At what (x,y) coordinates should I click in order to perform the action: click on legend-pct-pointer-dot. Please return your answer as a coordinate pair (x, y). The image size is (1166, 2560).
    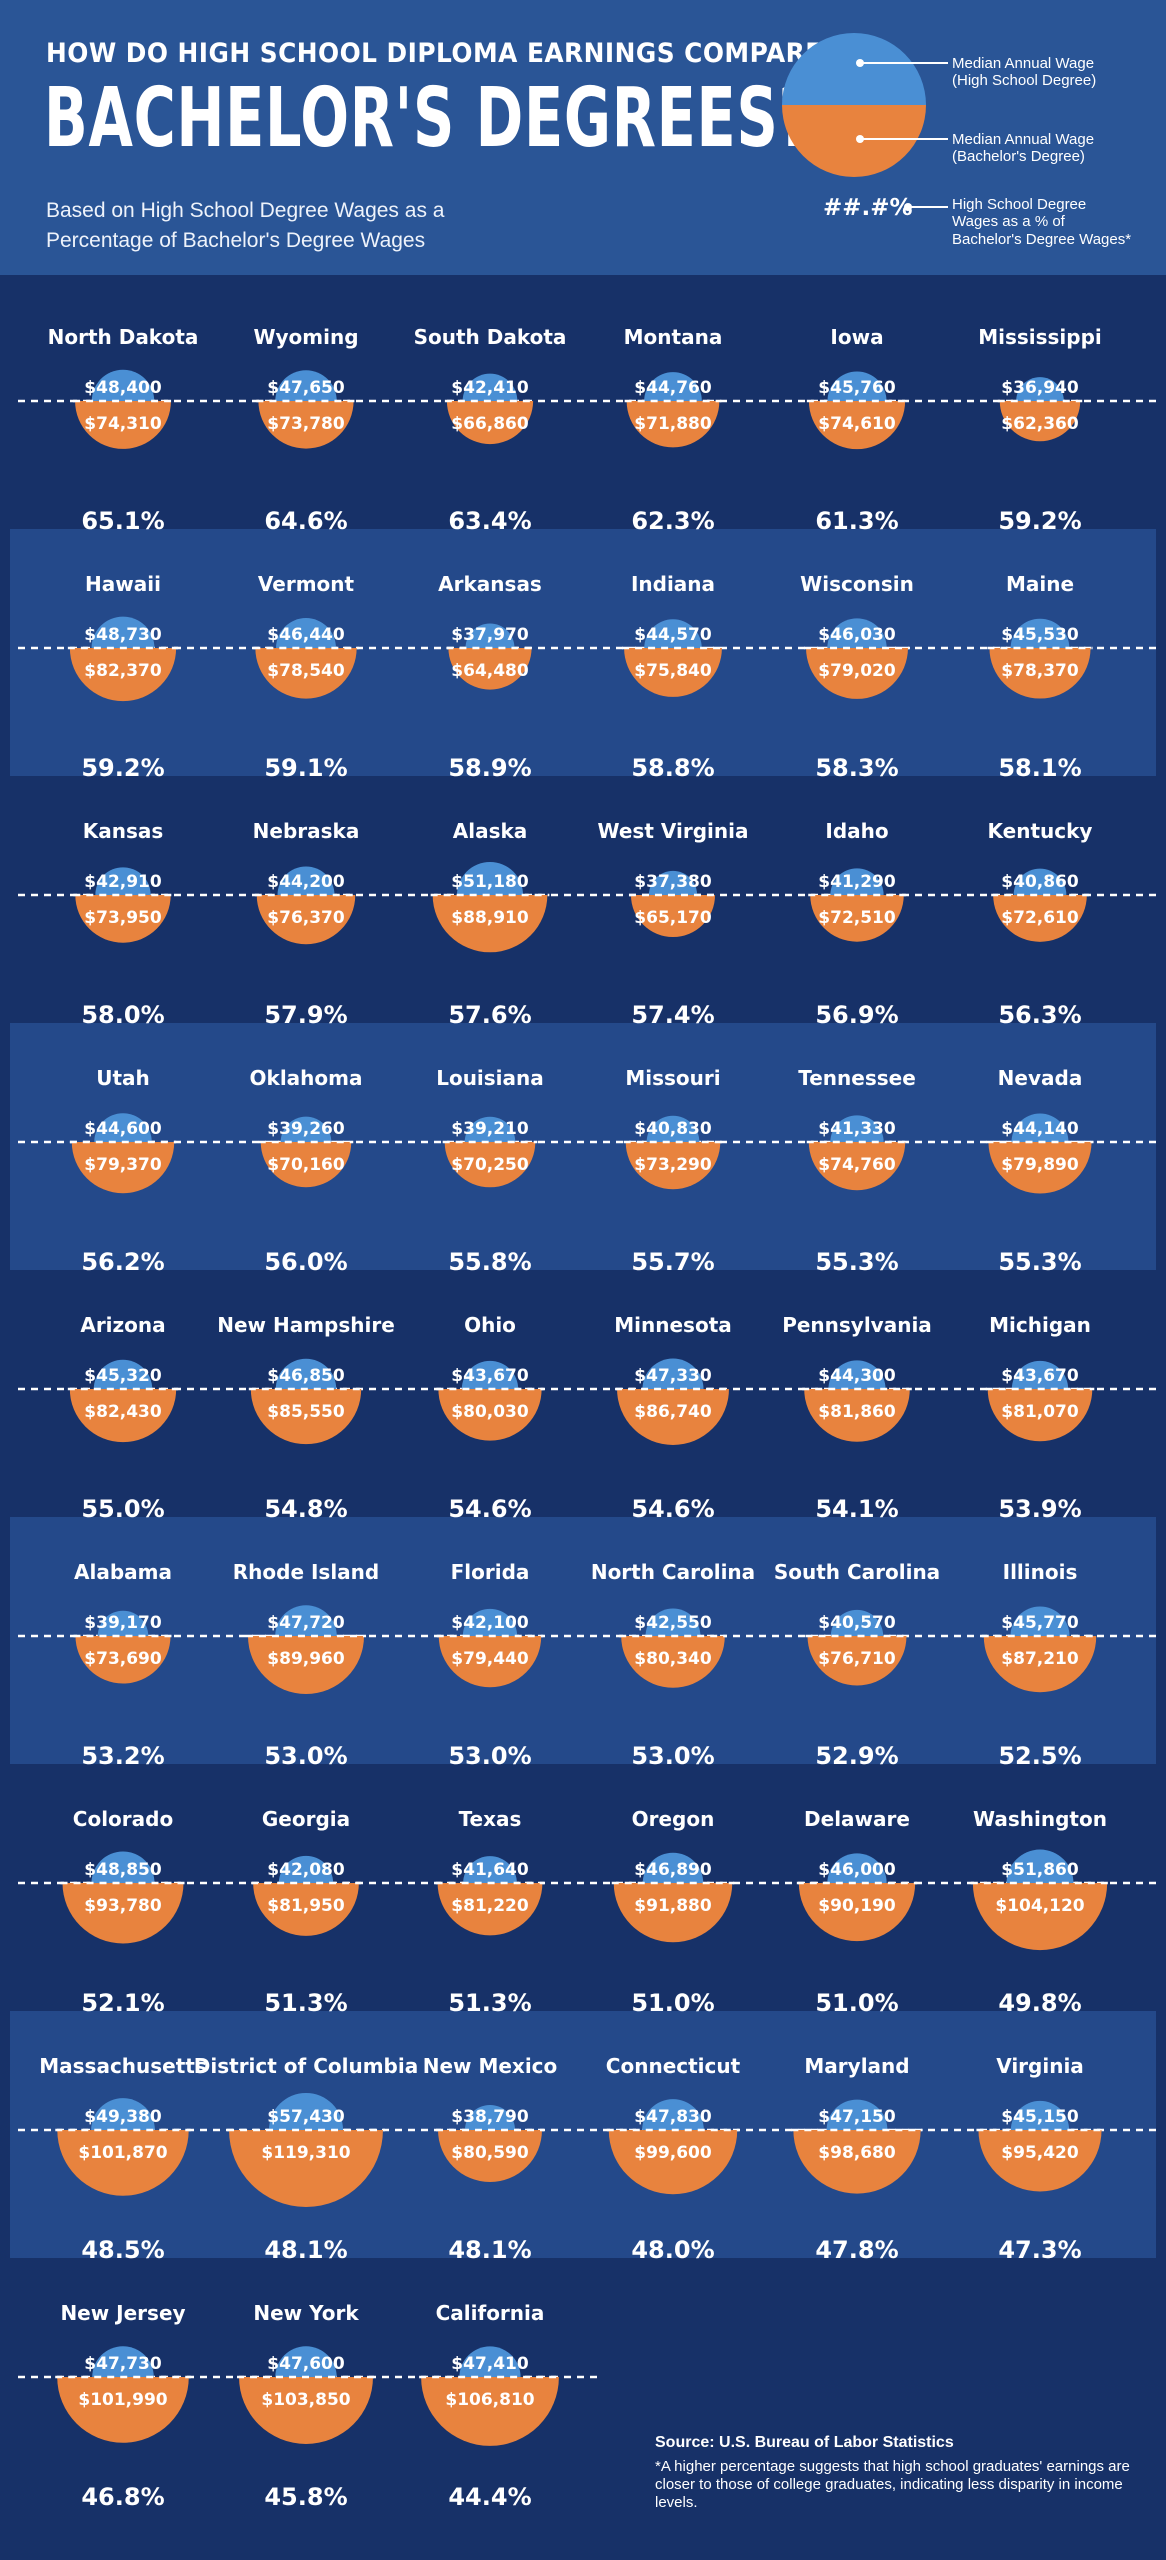
    Looking at the image, I should click on (908, 207).